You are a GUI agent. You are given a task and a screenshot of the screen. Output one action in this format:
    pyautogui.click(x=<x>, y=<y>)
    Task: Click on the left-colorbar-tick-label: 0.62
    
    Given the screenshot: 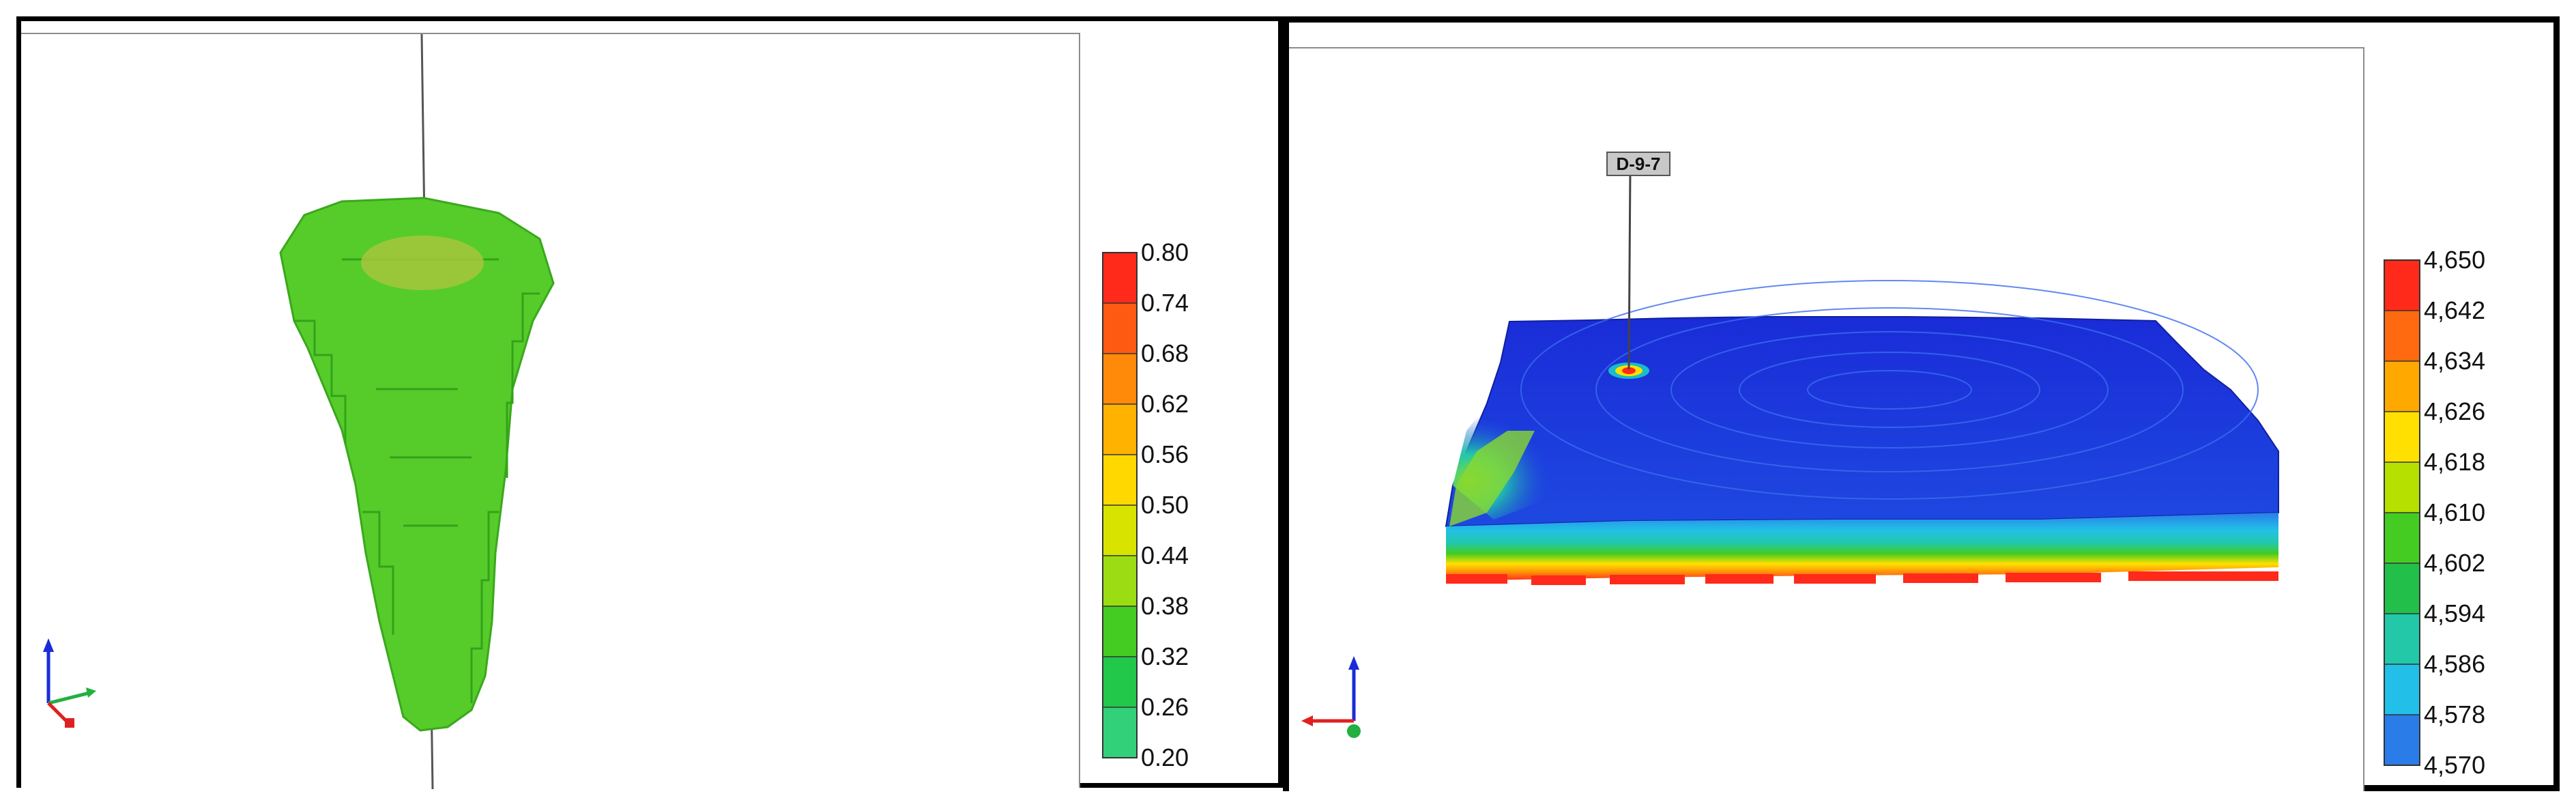 What is the action you would take?
    pyautogui.click(x=1165, y=404)
    